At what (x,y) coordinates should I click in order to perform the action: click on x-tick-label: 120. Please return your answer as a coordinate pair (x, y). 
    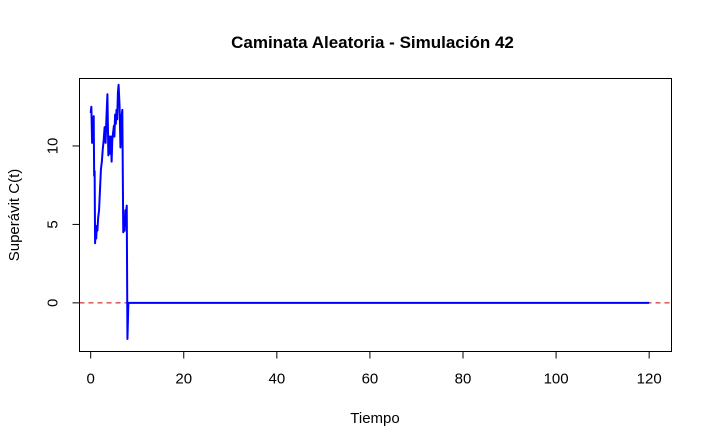
    Looking at the image, I should click on (649, 379).